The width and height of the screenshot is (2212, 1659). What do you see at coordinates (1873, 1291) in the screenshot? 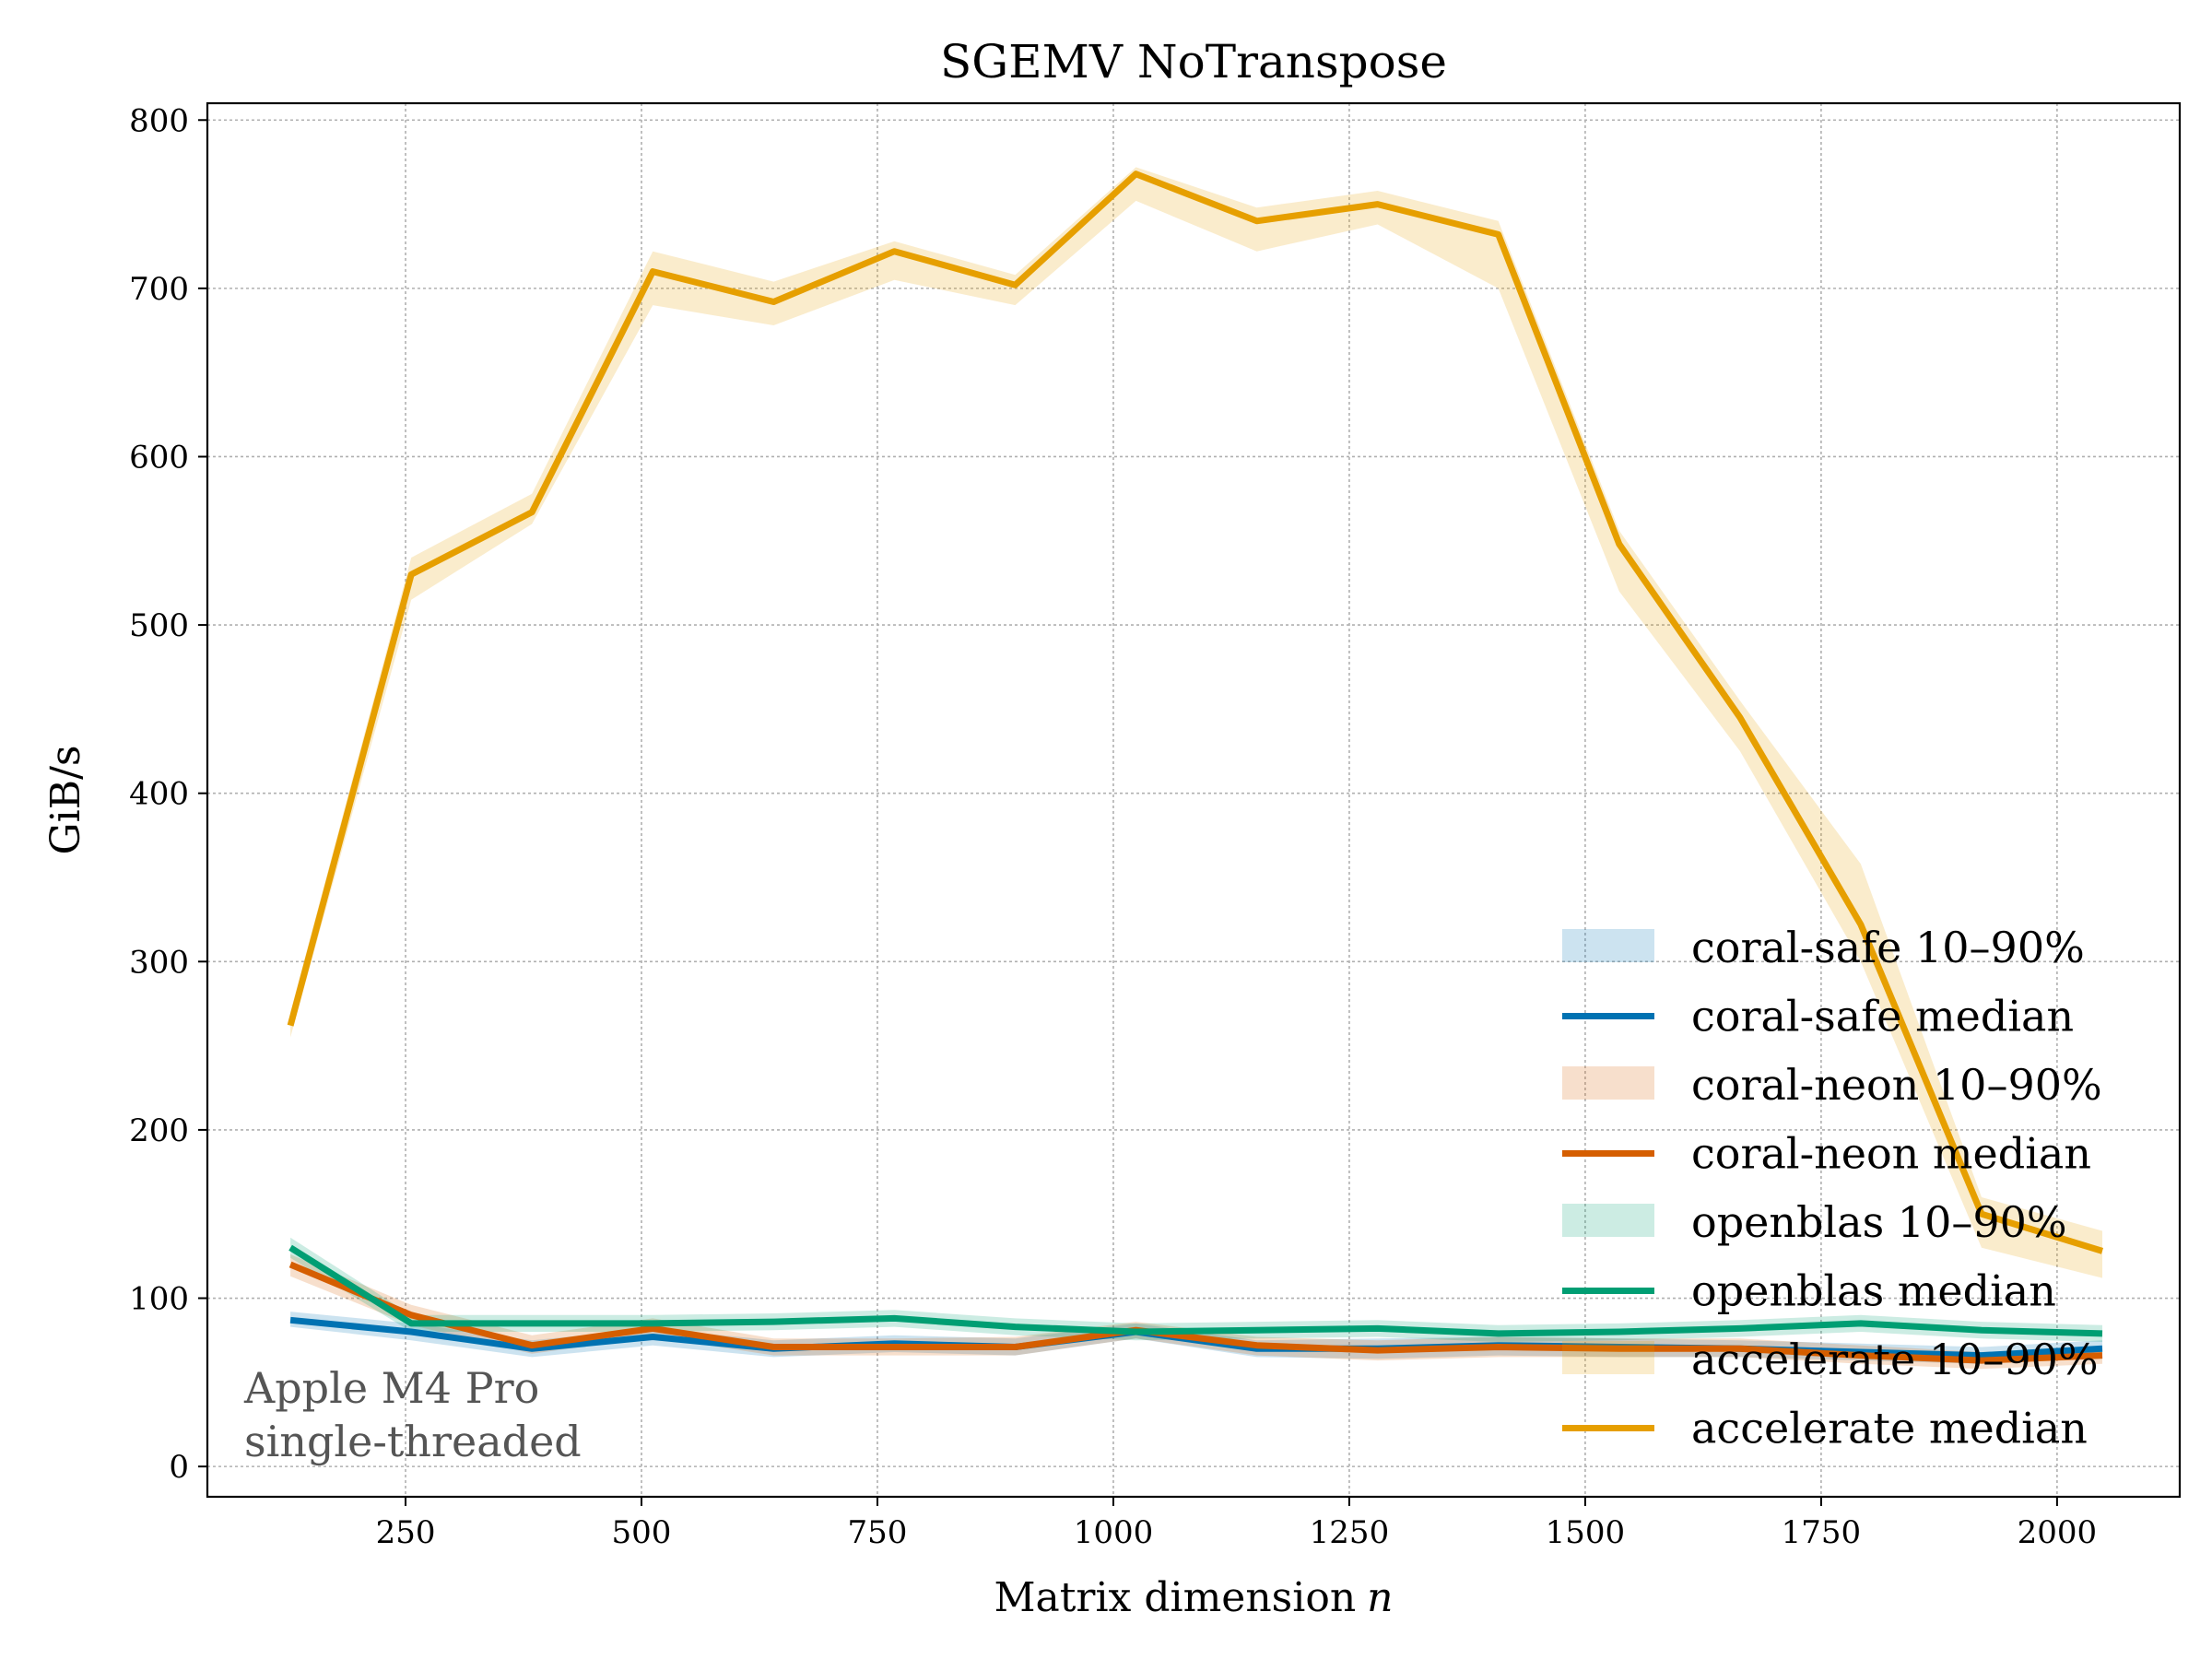
I see `legend-label: openblas median` at bounding box center [1873, 1291].